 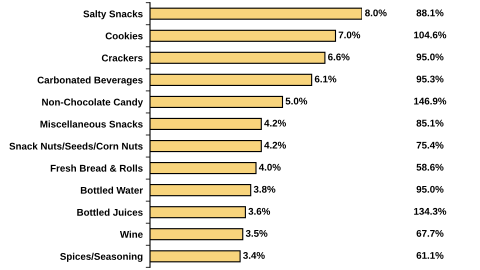 I want to click on y-tick-label: Spices/Seasoning, so click(x=101, y=257).